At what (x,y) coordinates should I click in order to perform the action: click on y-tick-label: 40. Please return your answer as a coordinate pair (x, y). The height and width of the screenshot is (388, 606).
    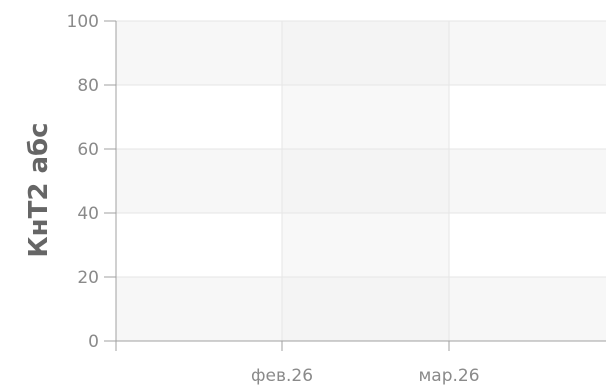
    Looking at the image, I should click on (88, 214).